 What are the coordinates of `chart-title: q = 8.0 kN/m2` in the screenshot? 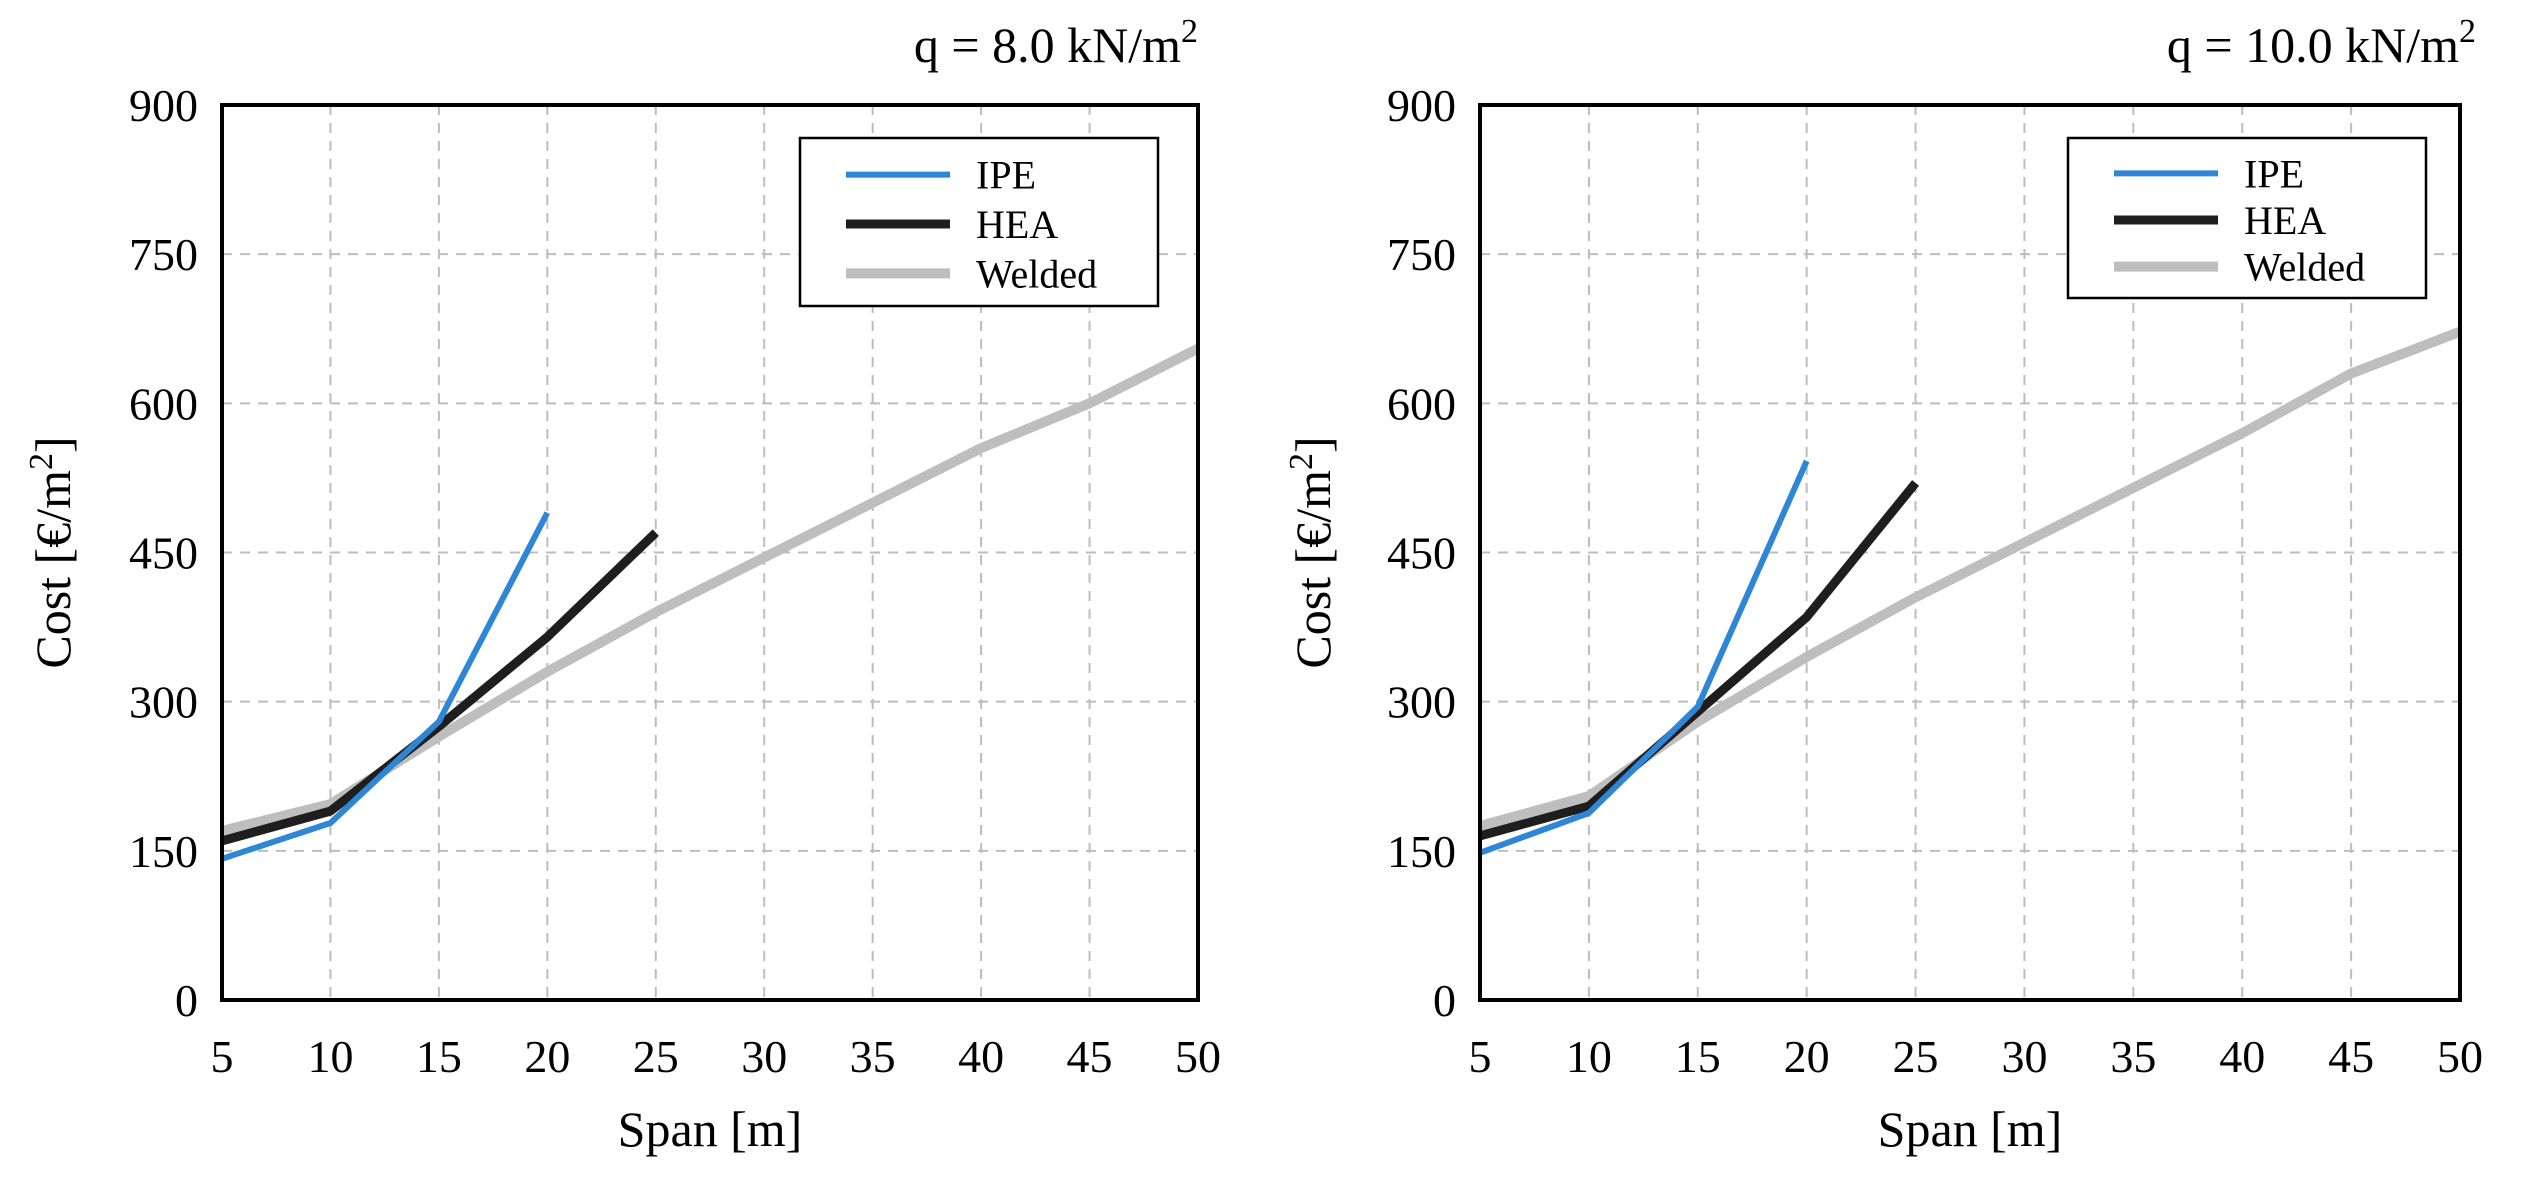 It's located at (1056, 43).